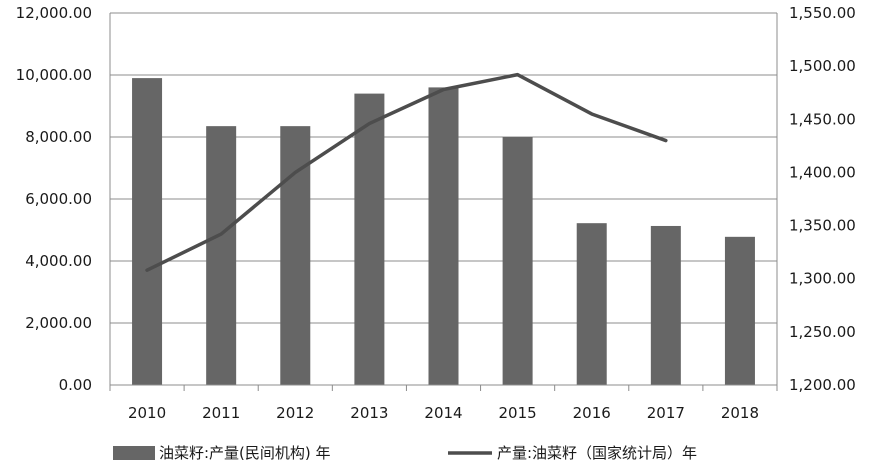  I want to click on bar-2012, so click(295, 256).